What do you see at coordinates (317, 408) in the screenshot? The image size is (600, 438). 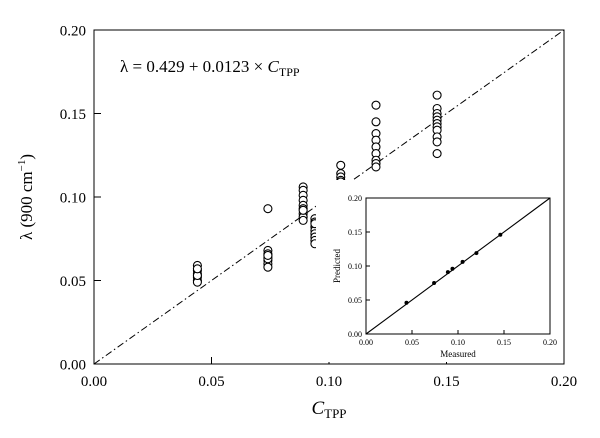 I see `x-axis-label-main: C` at bounding box center [317, 408].